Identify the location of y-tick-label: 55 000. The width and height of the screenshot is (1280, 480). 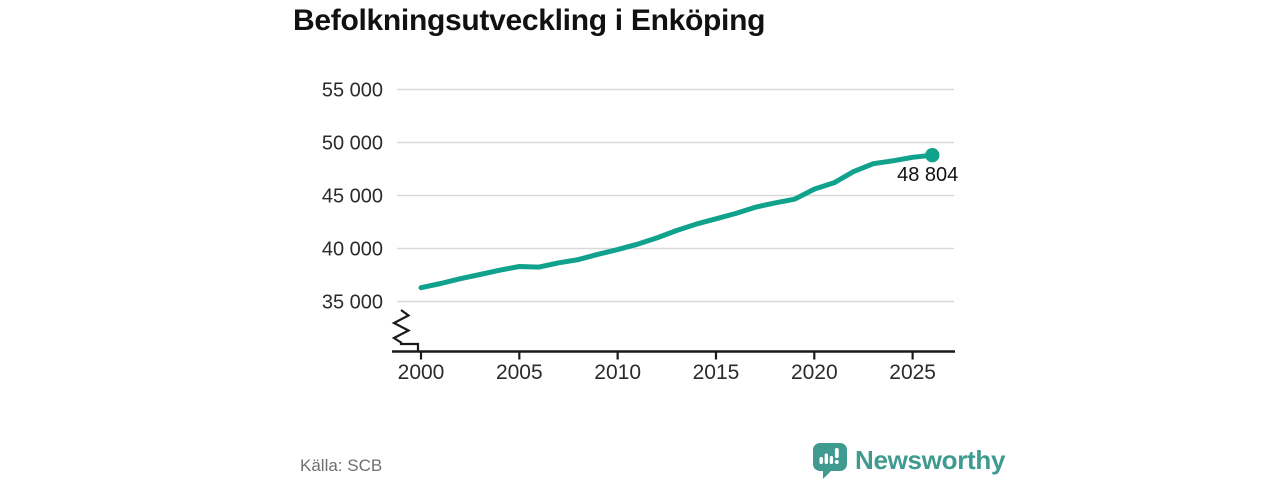
(352, 91).